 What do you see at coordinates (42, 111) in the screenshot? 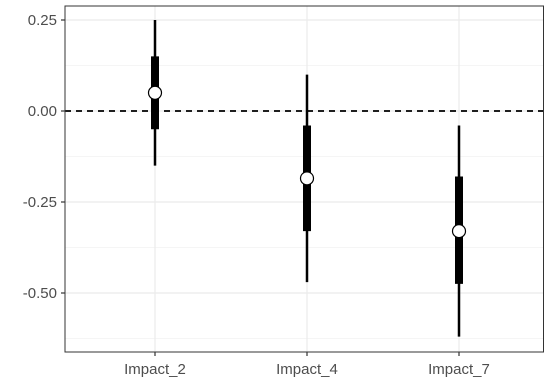
I see `y-tick-label: 0.00` at bounding box center [42, 111].